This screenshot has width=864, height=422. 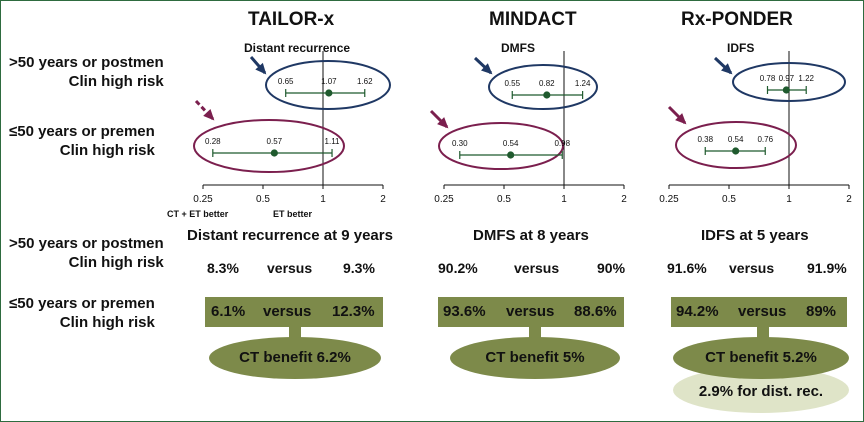 I want to click on row-label-results-bottom: ≤50 years or premen Clin high risk, so click(x=82, y=313).